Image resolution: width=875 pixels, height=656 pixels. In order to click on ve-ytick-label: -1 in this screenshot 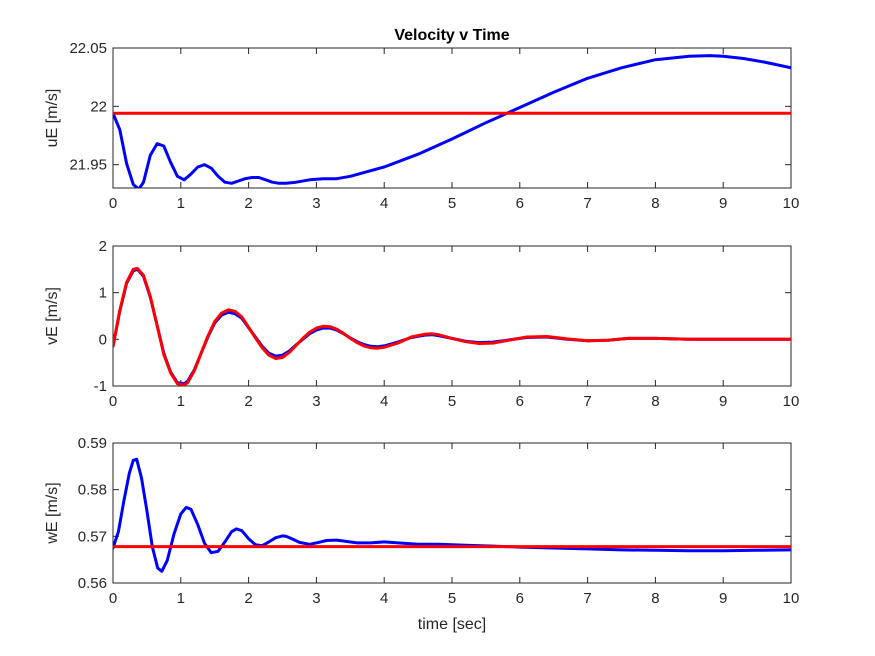, I will do `click(100, 386)`.